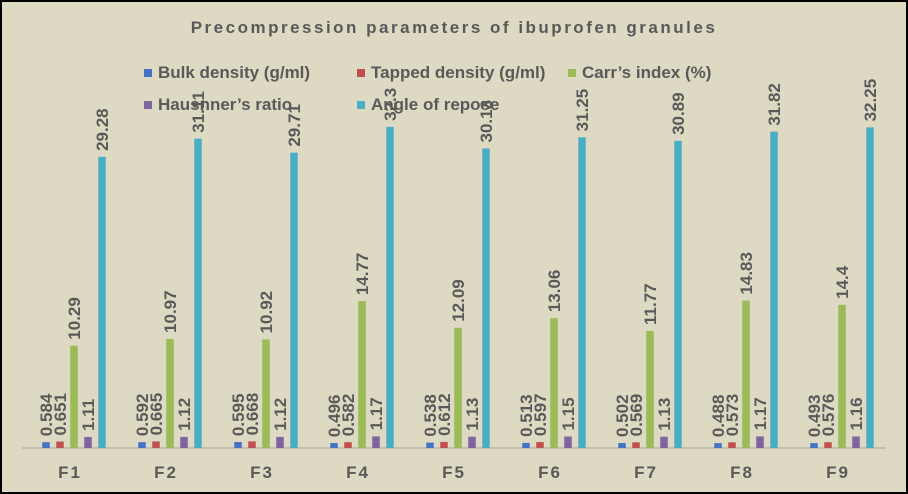  I want to click on data-label-f7-series-2: 11.77, so click(650, 304).